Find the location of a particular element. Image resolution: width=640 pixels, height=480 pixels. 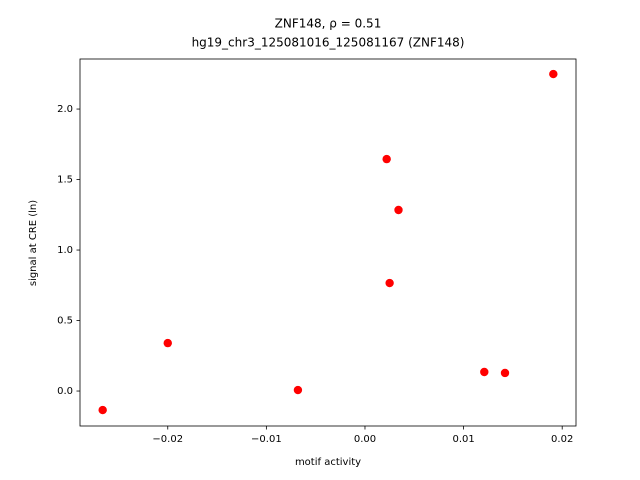

x-tick-label: 0.01 is located at coordinates (463, 439).